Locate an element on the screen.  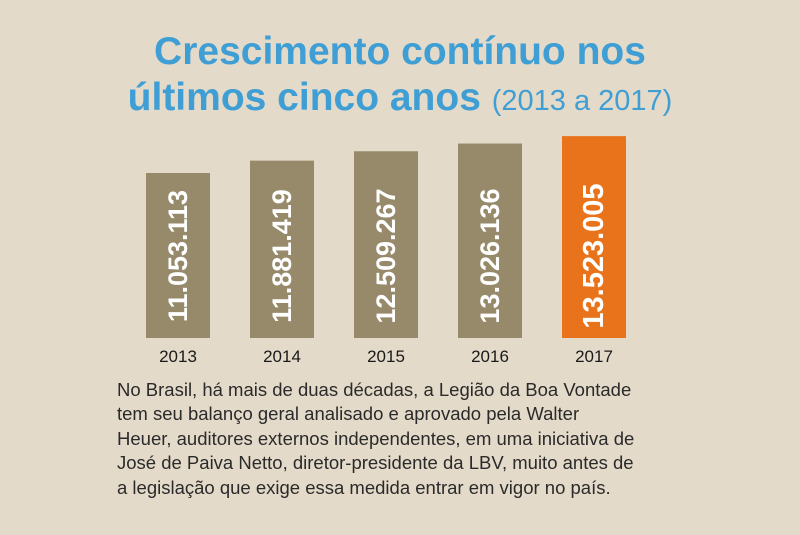
chart-title-line-2: últimos cinco anos (2013 a 2017) is located at coordinates (400, 97).